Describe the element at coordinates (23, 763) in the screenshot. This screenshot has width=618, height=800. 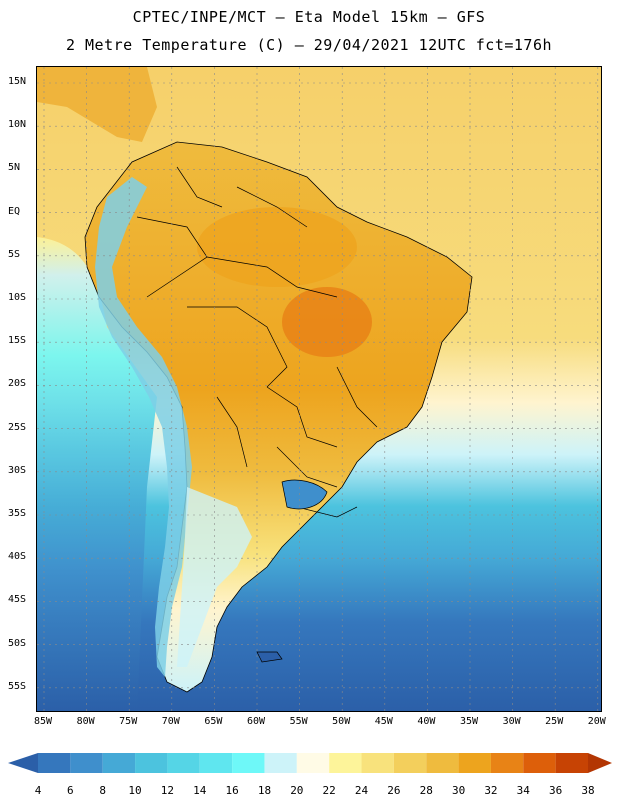
I see `colorbar-left-arrow` at that location.